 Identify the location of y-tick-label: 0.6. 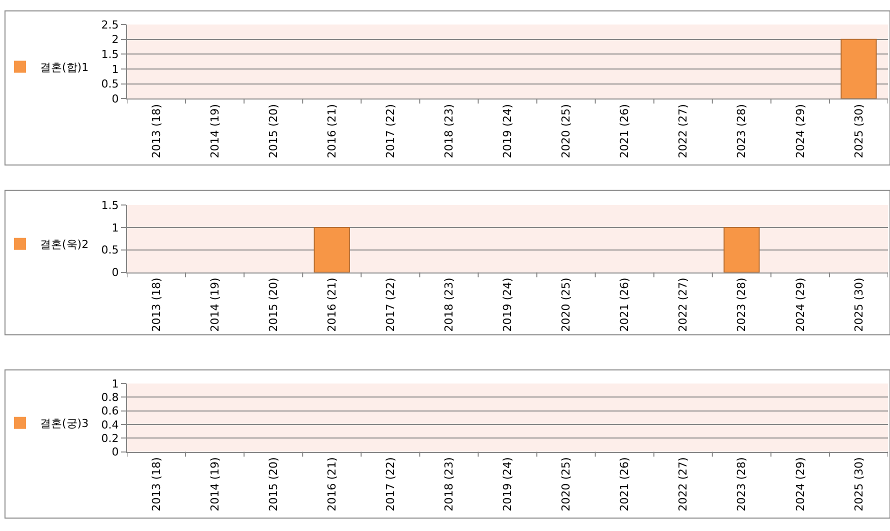
(110, 411).